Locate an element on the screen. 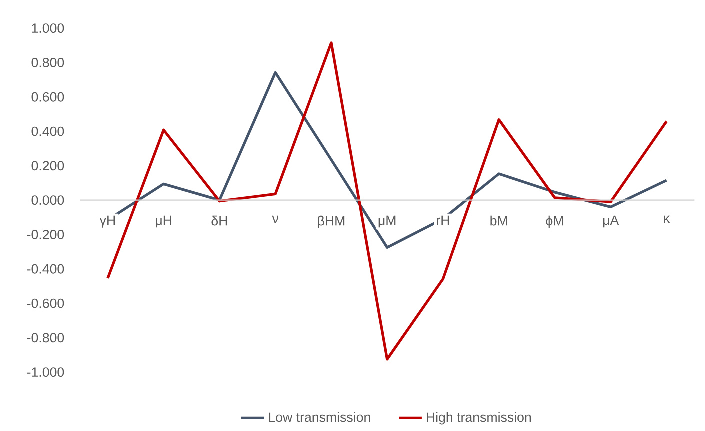 The width and height of the screenshot is (705, 431). x-tick-label: μM is located at coordinates (387, 222).